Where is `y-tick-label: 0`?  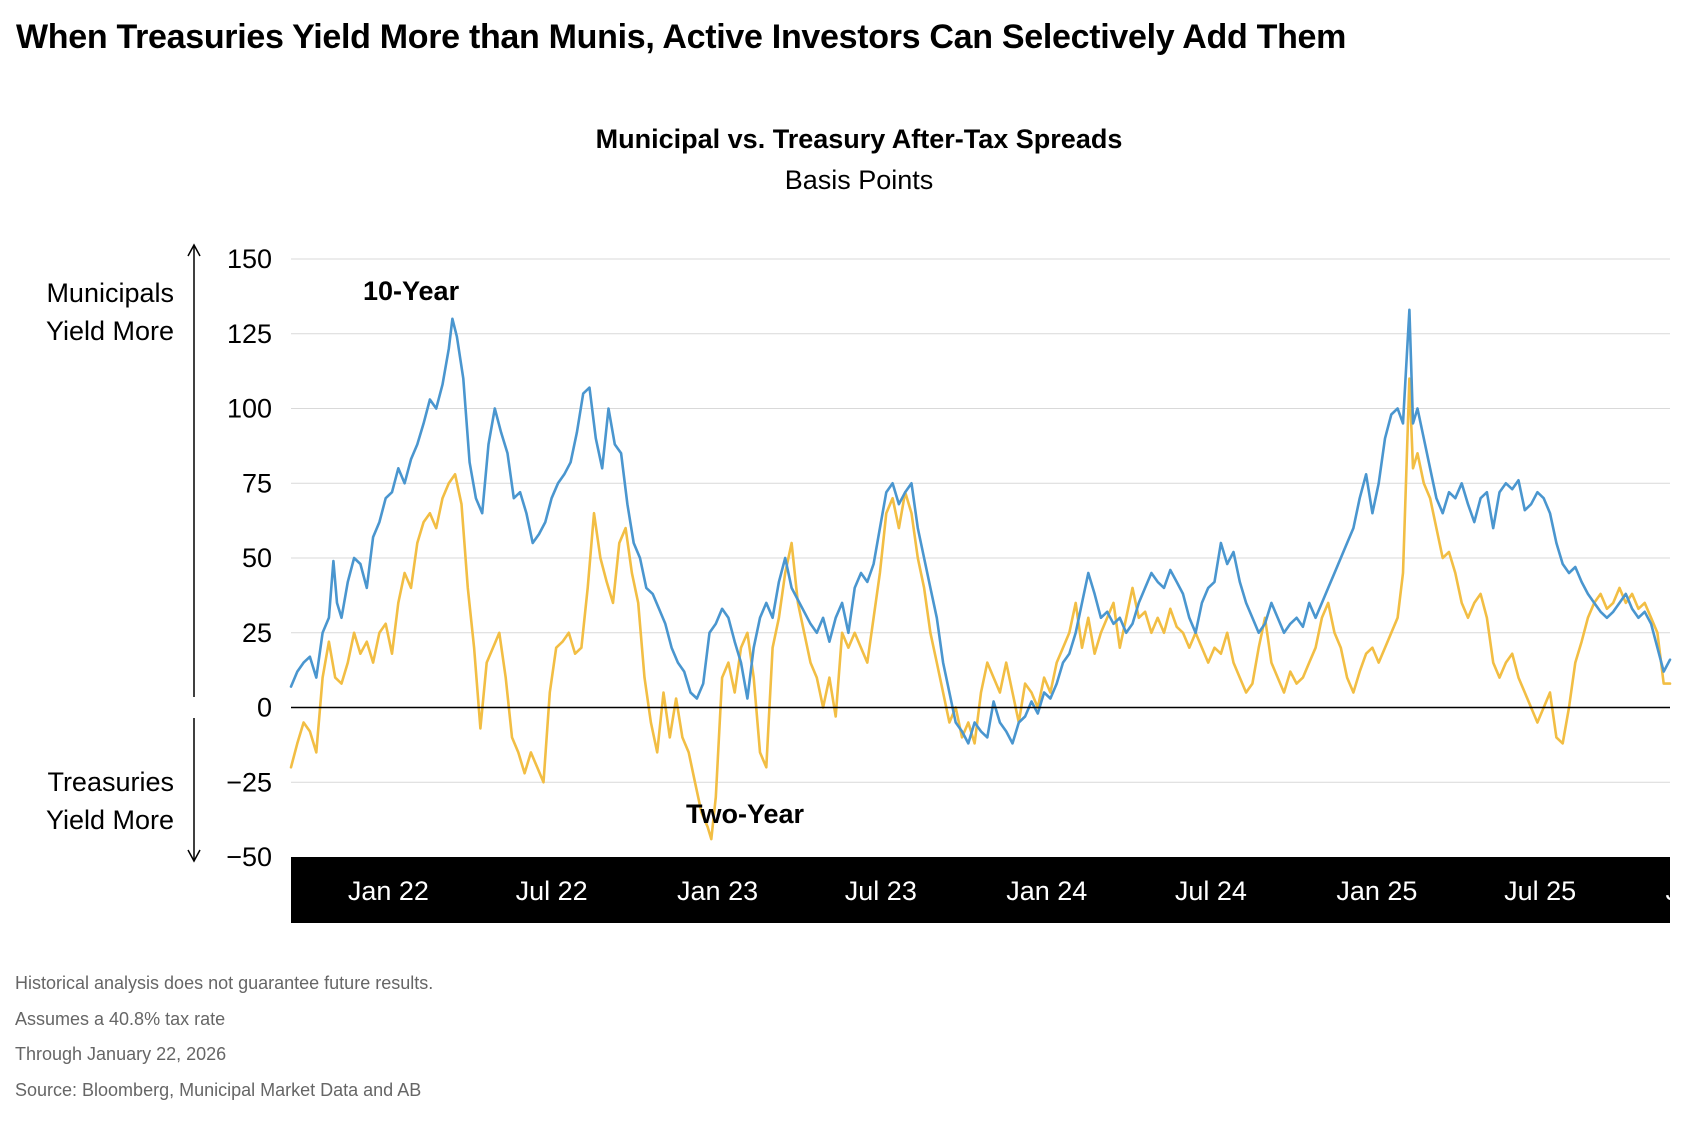 y-tick-label: 0 is located at coordinates (264, 708).